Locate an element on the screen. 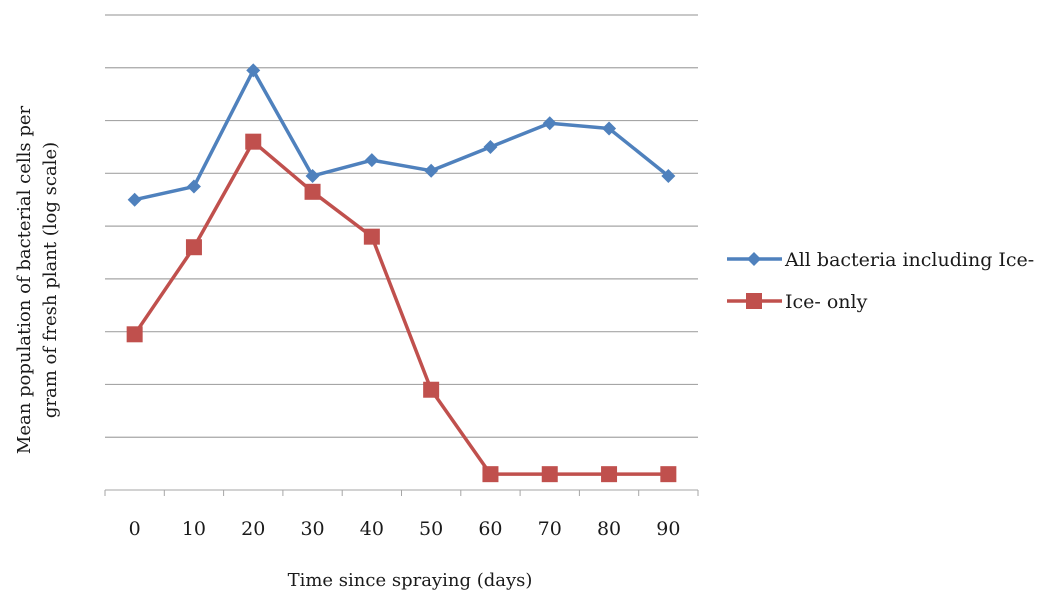  x-axis is located at coordinates (401, 493).